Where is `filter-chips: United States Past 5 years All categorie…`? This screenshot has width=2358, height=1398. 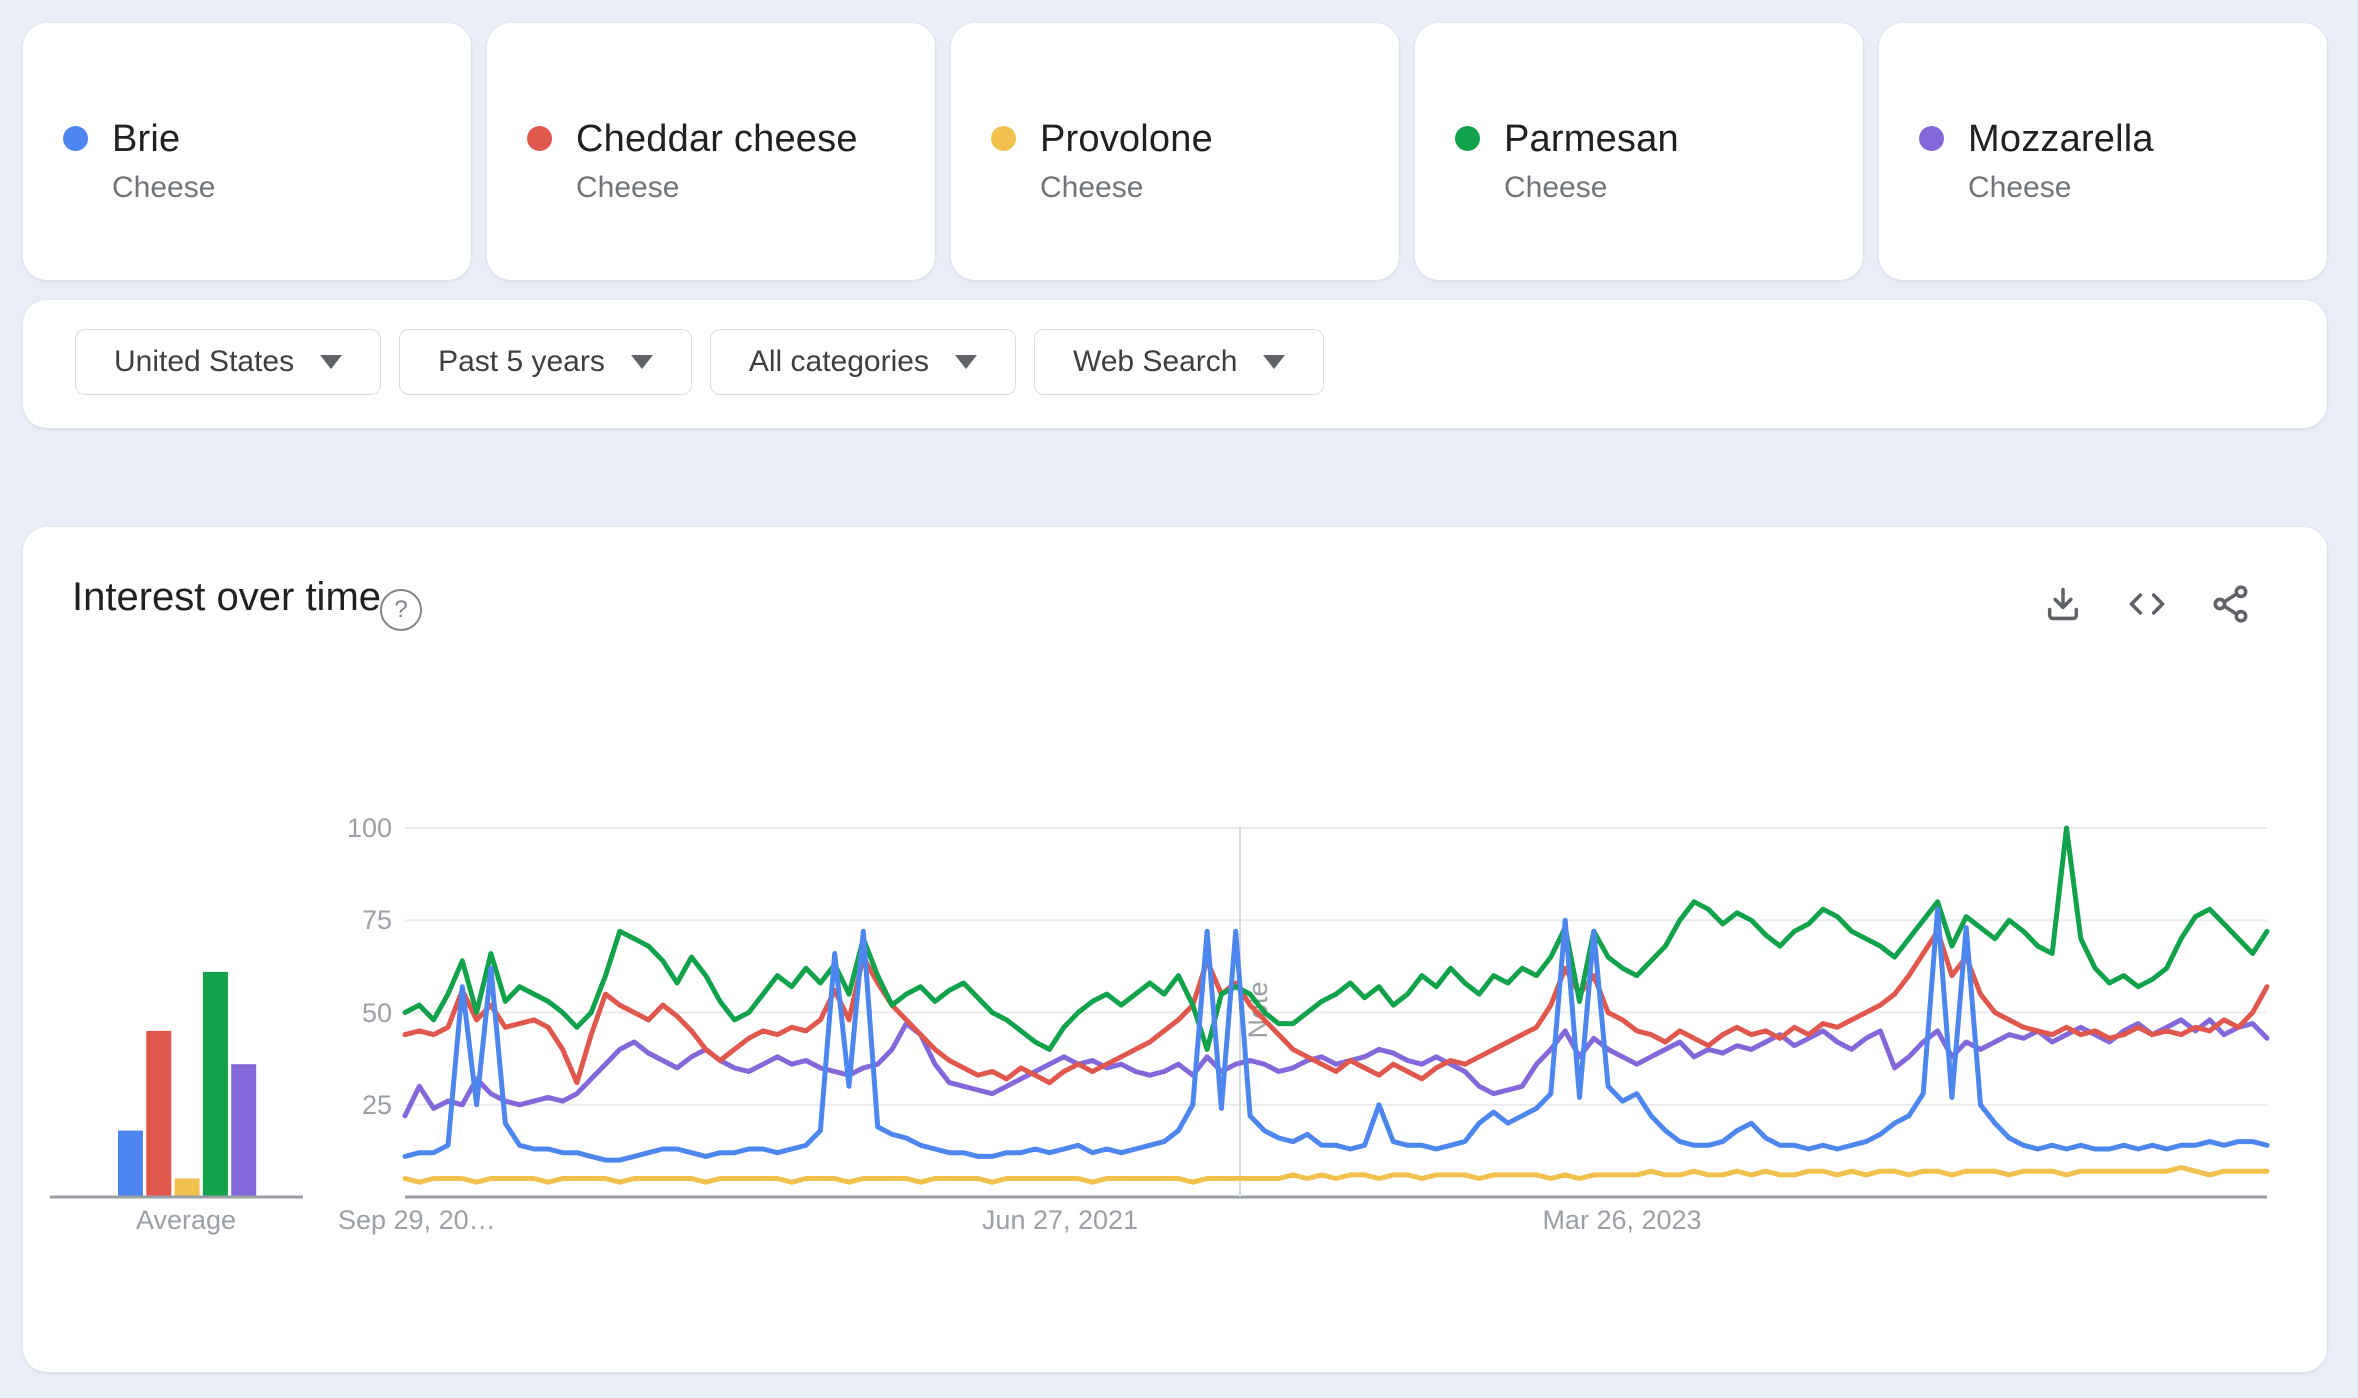 filter-chips: United States Past 5 years All categorie… is located at coordinates (700, 362).